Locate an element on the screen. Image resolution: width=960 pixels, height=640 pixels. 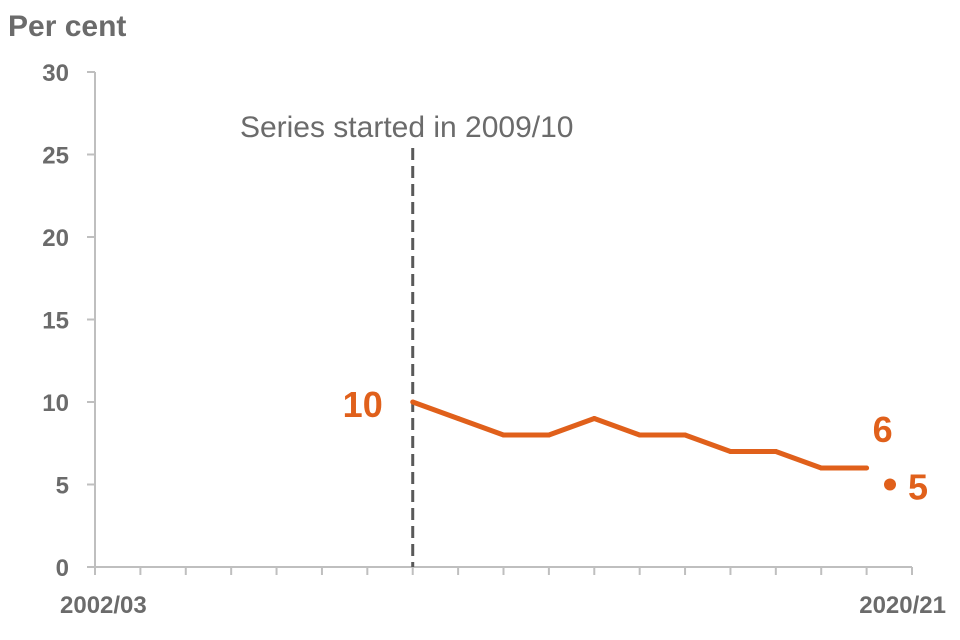
y-tick-label: 5 is located at coordinates (62, 486).